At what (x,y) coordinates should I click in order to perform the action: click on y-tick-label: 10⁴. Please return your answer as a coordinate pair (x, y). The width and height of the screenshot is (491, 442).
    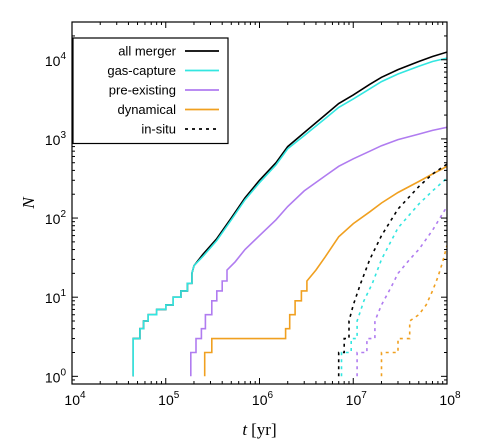
    Looking at the image, I should click on (56, 60).